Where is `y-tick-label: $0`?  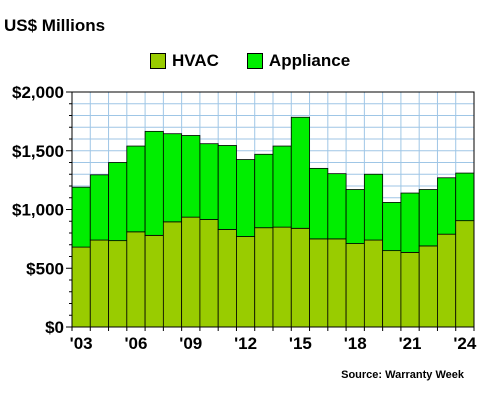
y-tick-label: $0 is located at coordinates (54, 327).